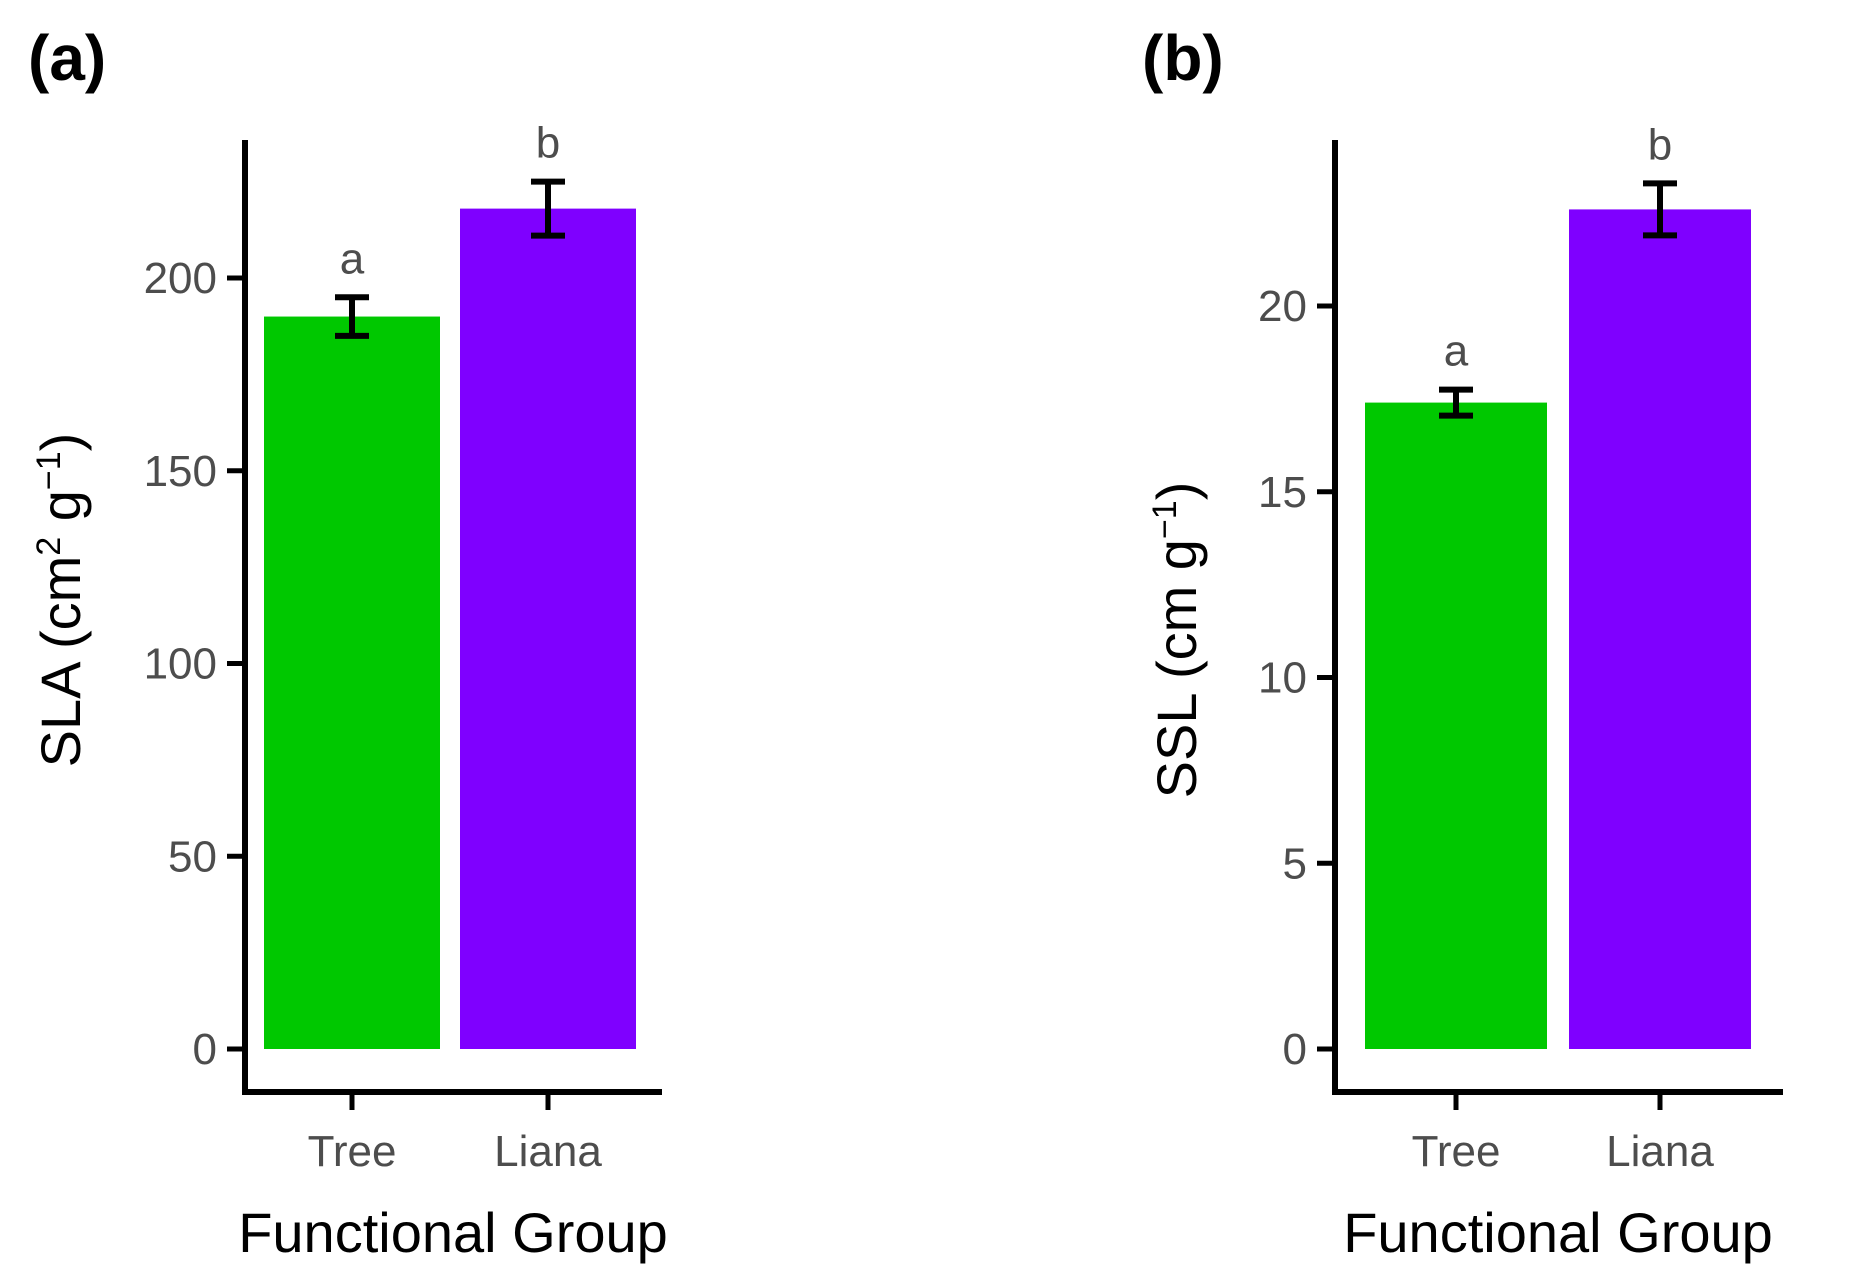 The height and width of the screenshot is (1284, 1851). I want to click on error-bar-a-tree, so click(352, 316).